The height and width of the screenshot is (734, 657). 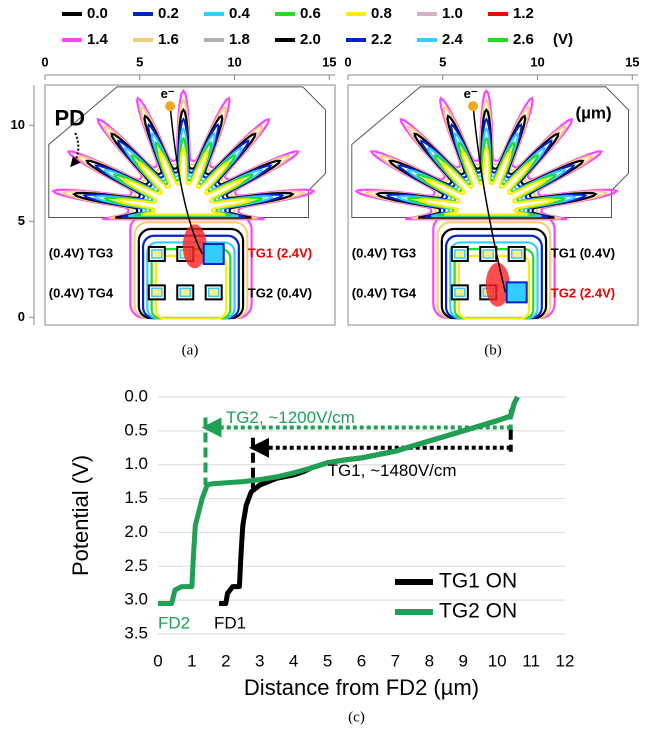 What do you see at coordinates (280, 252) in the screenshot?
I see `annotation: TG1 (2.4V)` at bounding box center [280, 252].